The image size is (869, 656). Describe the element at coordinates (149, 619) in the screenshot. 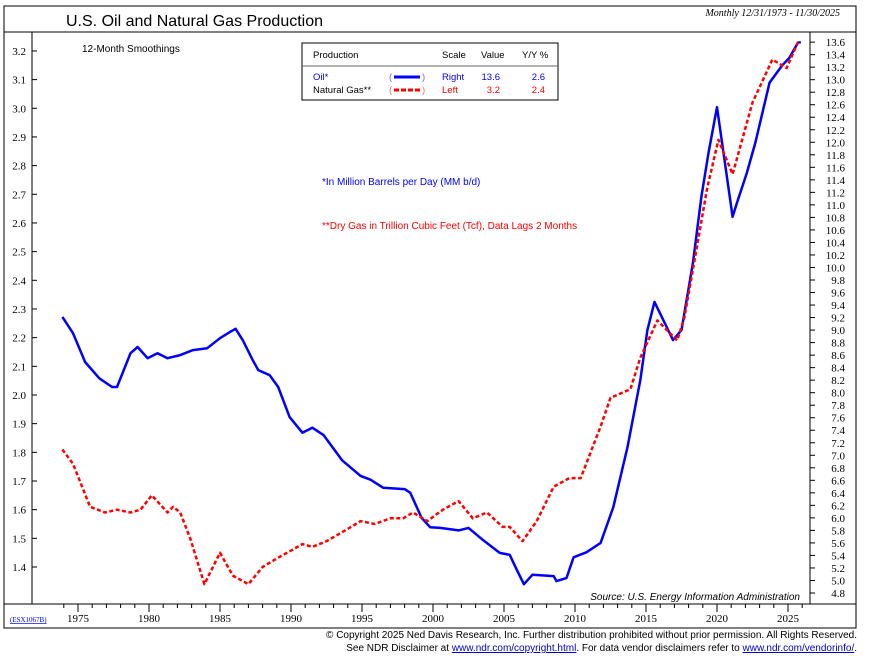

I see `x-tick-label: 1980` at that location.